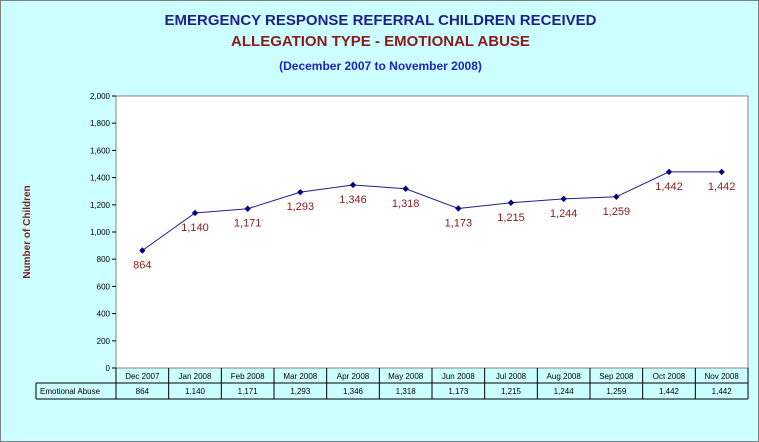  What do you see at coordinates (108, 368) in the screenshot?
I see `y-tick-label: 0` at bounding box center [108, 368].